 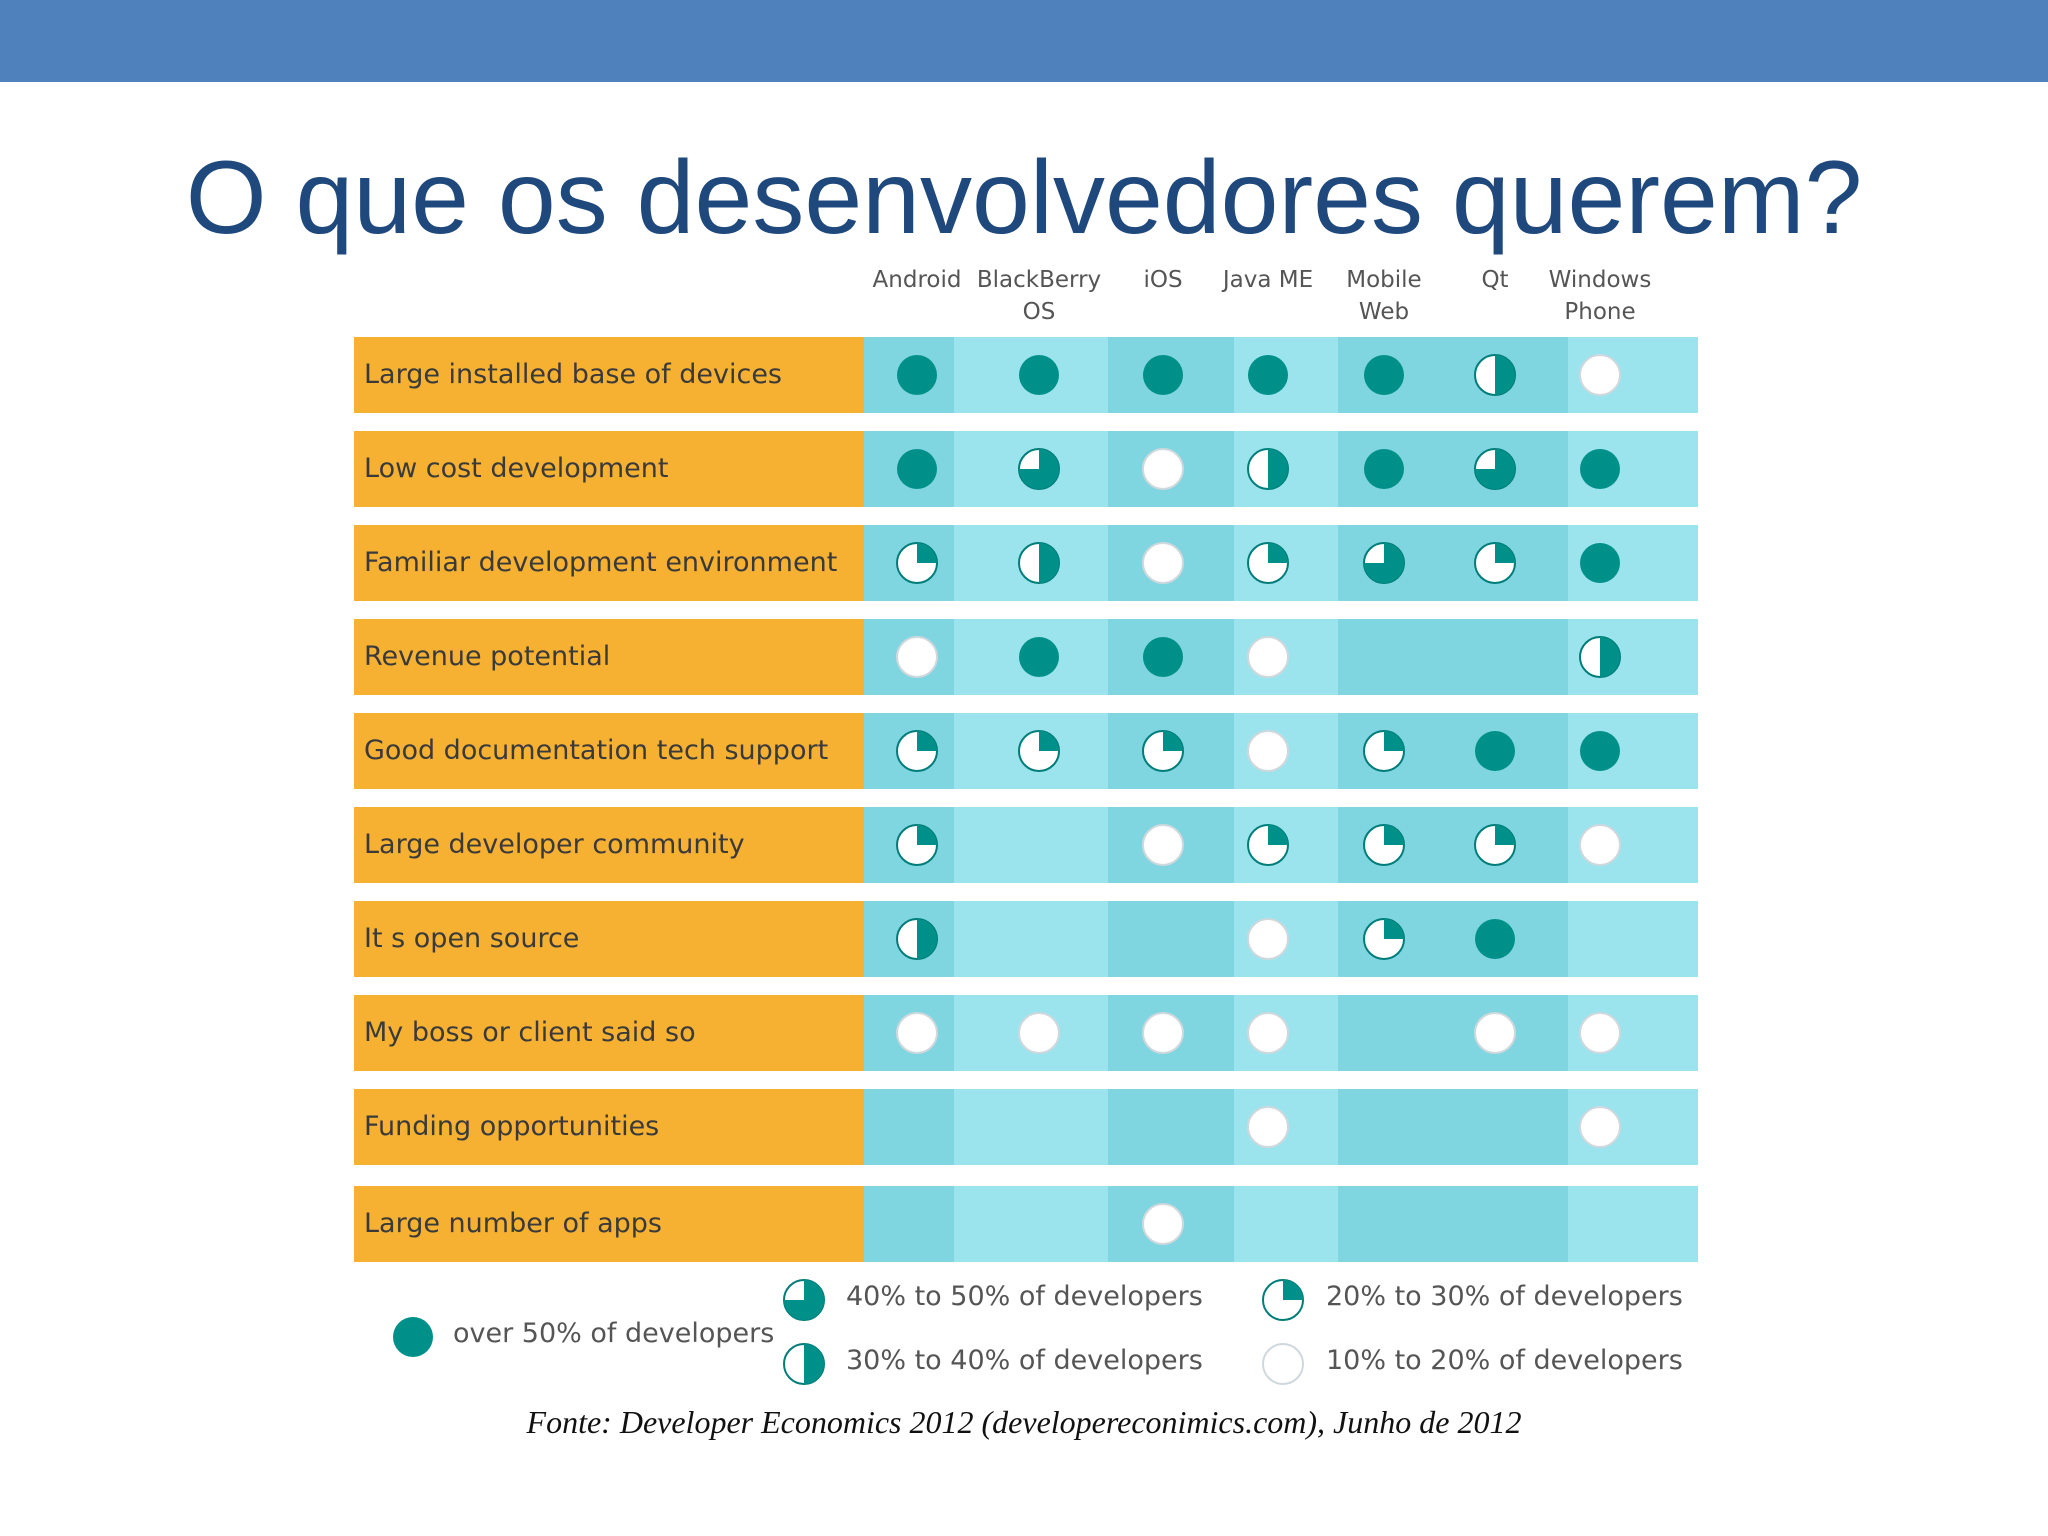 I want to click on legend-label: 40% to 50% of developers, so click(x=1024, y=1296).